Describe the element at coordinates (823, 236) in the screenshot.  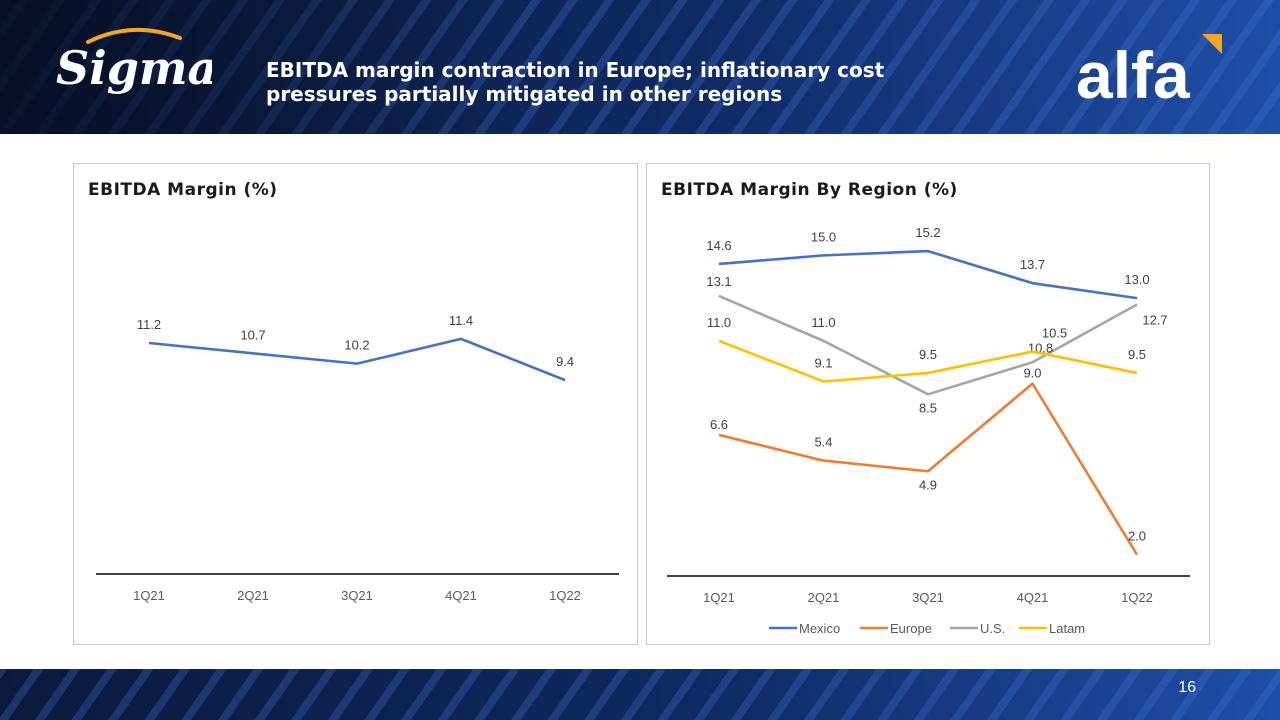
I see `data-label: 15.0` at that location.